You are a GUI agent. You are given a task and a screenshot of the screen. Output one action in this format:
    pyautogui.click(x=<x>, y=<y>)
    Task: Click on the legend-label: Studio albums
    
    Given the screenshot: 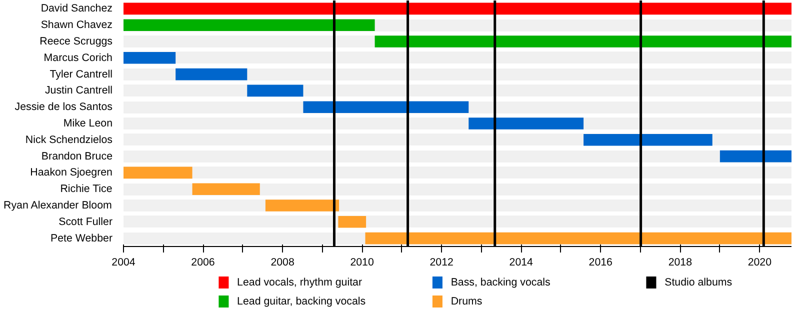 What is the action you would take?
    pyautogui.click(x=698, y=282)
    